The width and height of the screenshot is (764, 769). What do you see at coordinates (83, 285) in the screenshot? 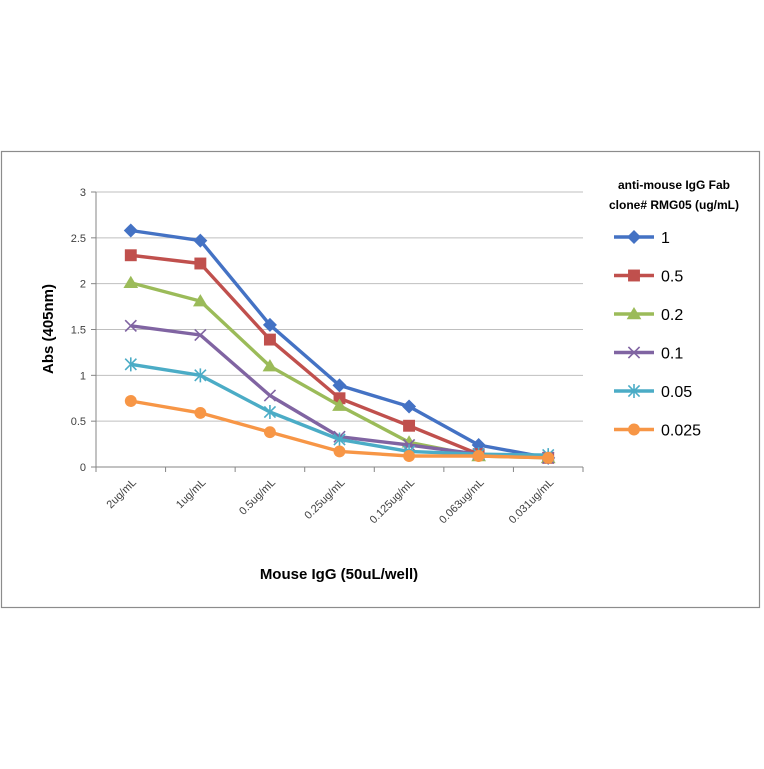
I see `y-tick-label: 2` at bounding box center [83, 285].